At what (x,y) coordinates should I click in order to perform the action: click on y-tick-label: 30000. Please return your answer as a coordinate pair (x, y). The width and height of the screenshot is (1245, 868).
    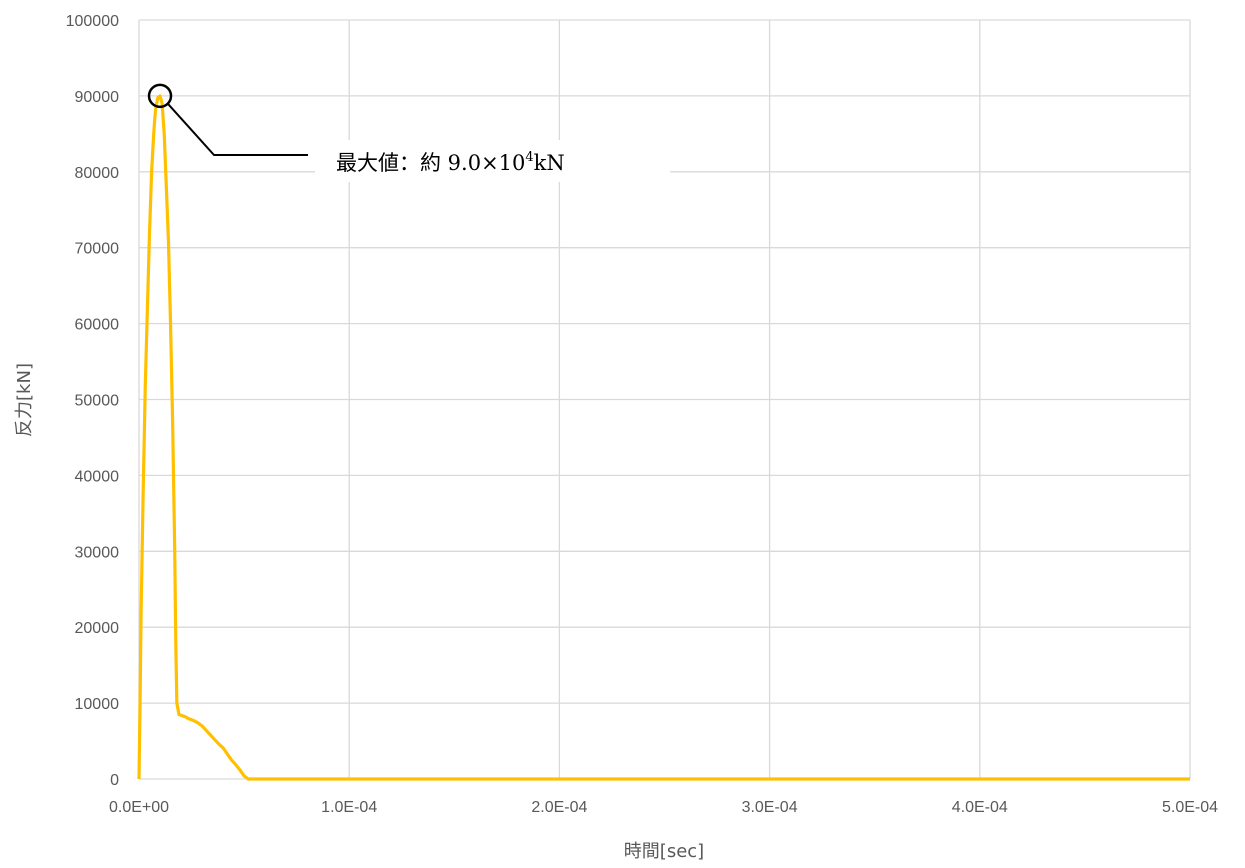
    Looking at the image, I should click on (97, 552).